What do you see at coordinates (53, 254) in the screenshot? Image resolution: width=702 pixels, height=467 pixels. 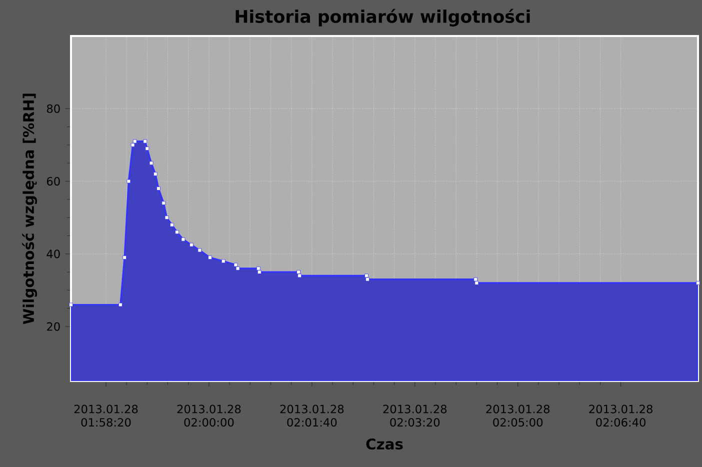 I see `y-tick-label: 40` at bounding box center [53, 254].